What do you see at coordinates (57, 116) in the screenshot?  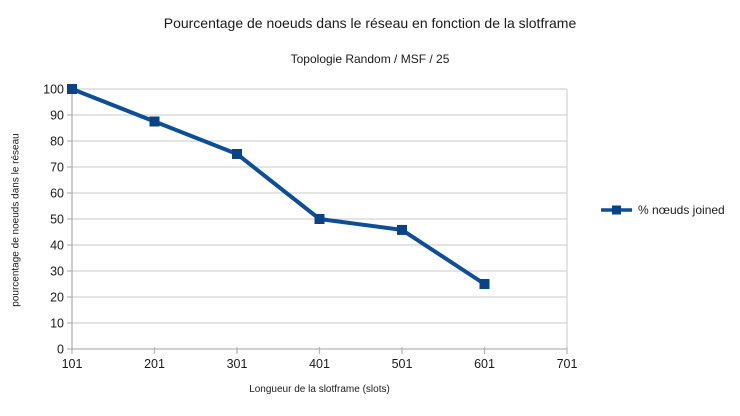 I see `y-tick-label: 90` at bounding box center [57, 116].